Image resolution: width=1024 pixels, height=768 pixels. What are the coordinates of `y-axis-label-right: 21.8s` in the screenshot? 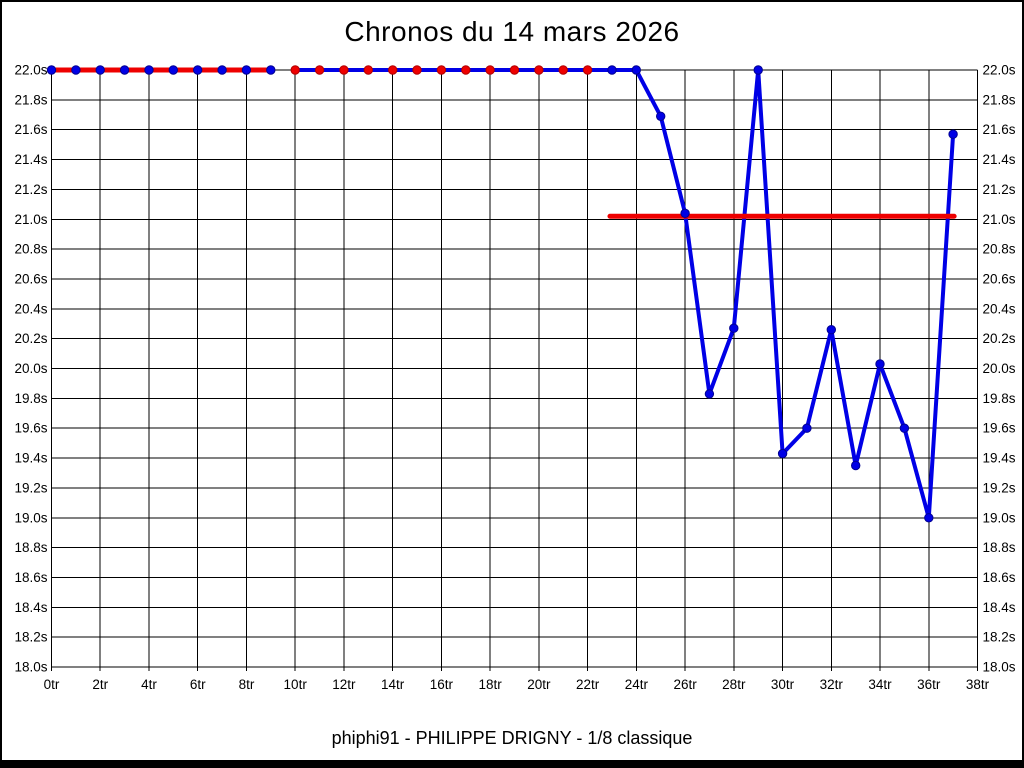 It's located at (999, 99).